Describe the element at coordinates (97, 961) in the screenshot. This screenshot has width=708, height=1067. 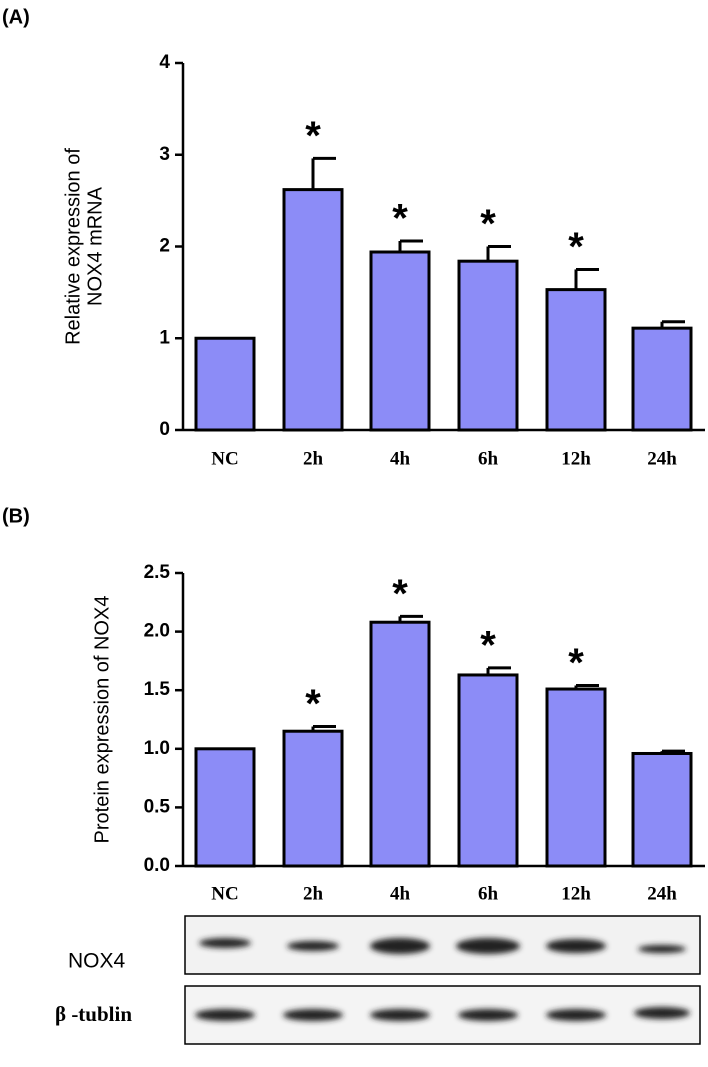
I see `blot-label: NOX4` at that location.